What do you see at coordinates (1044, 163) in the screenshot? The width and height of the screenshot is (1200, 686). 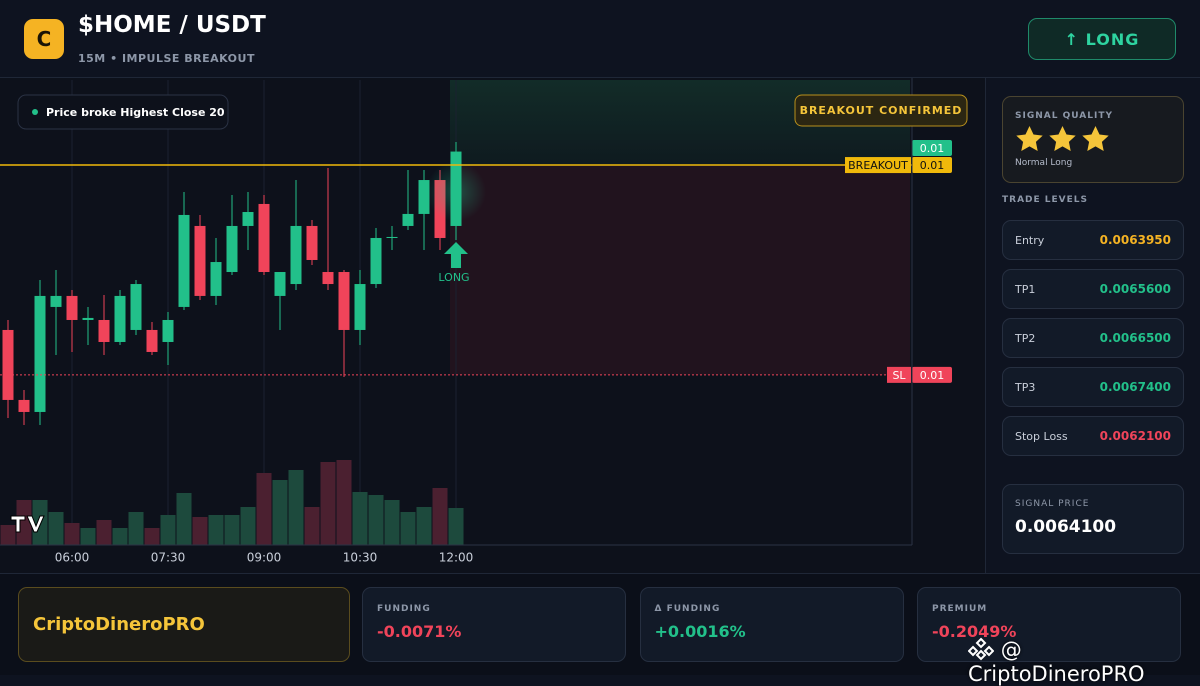 I see `quality-label: Normal Long` at bounding box center [1044, 163].